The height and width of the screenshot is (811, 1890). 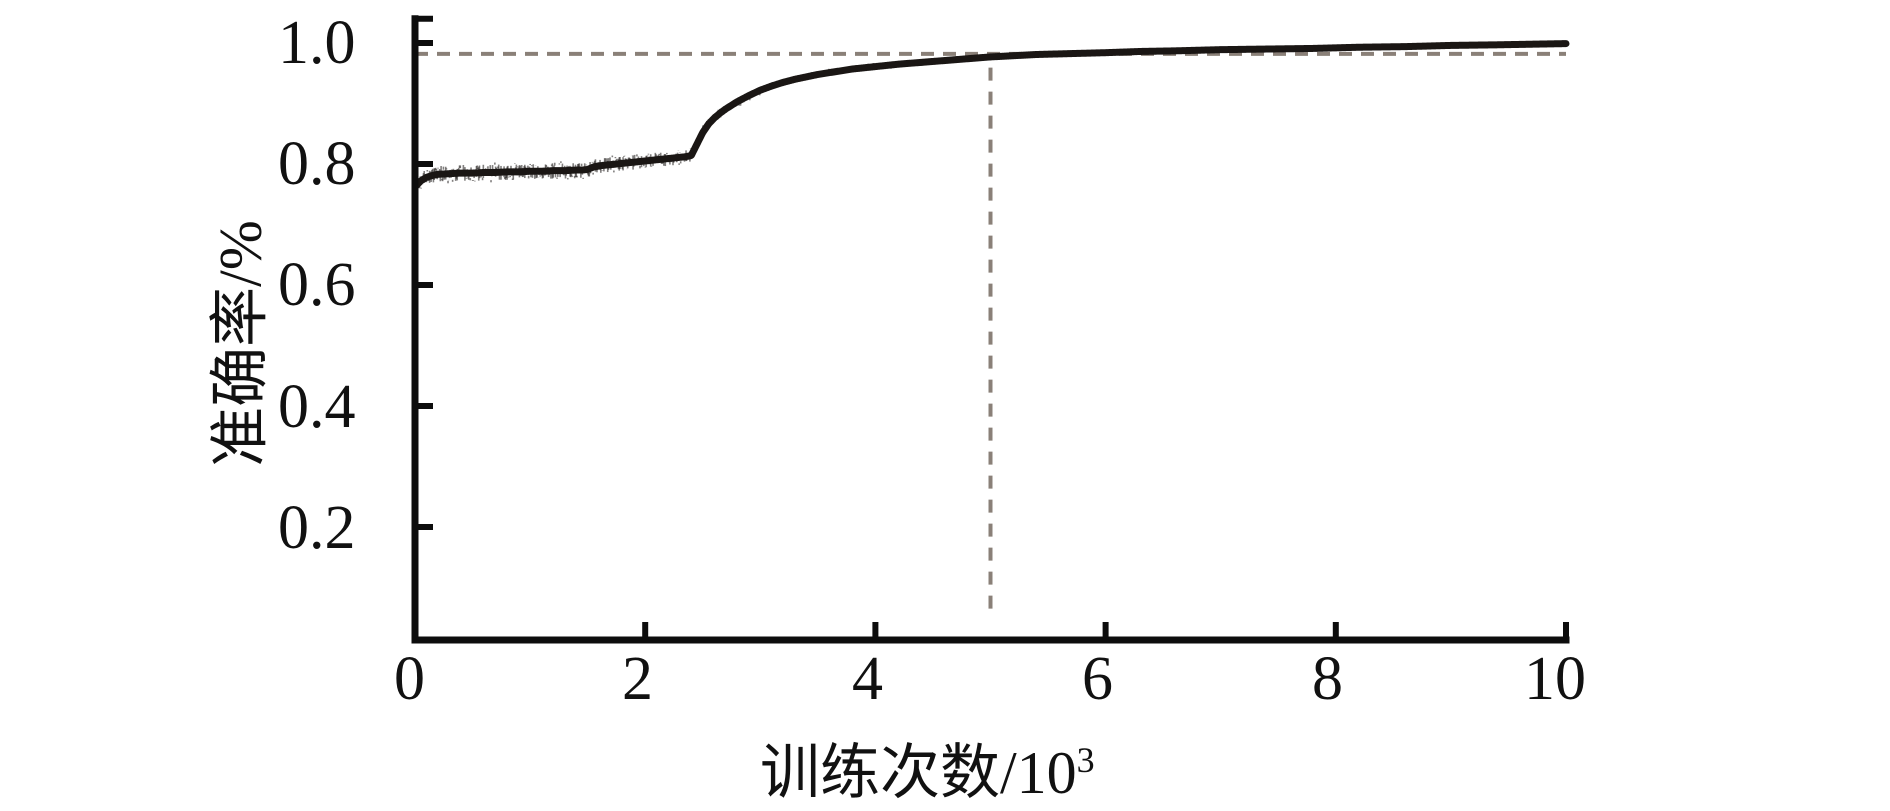 I want to click on x-axis-title-text: 训练次数/103, so click(x=927, y=773).